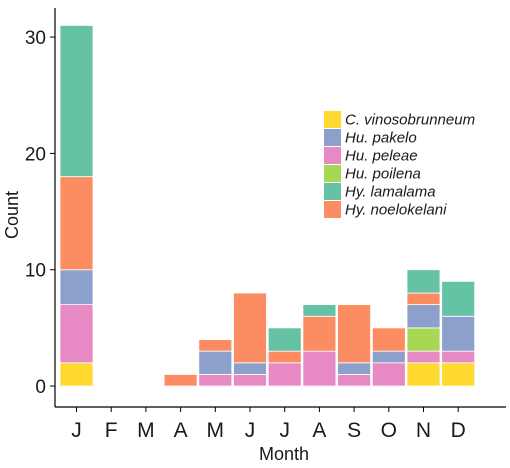 This screenshot has height=468, width=510. Describe the element at coordinates (35, 271) in the screenshot. I see `y-tick-label: 10` at that location.